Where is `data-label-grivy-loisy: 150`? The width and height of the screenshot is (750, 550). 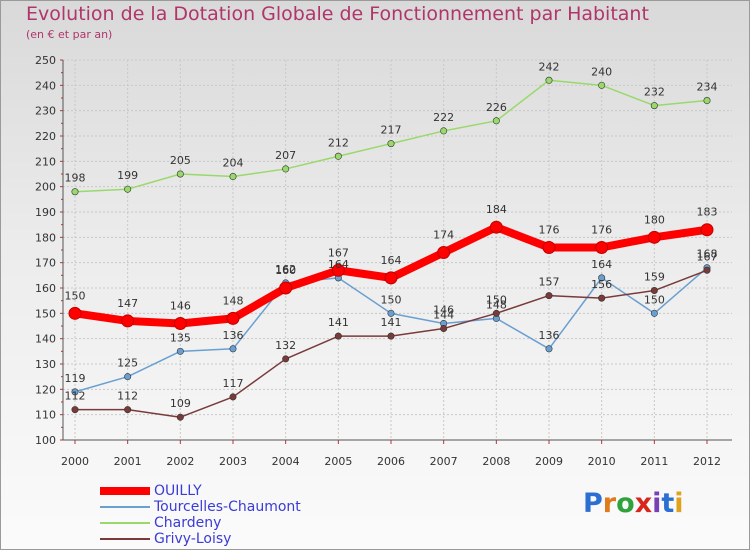 data-label-grivy-loisy: 150 is located at coordinates (496, 299).